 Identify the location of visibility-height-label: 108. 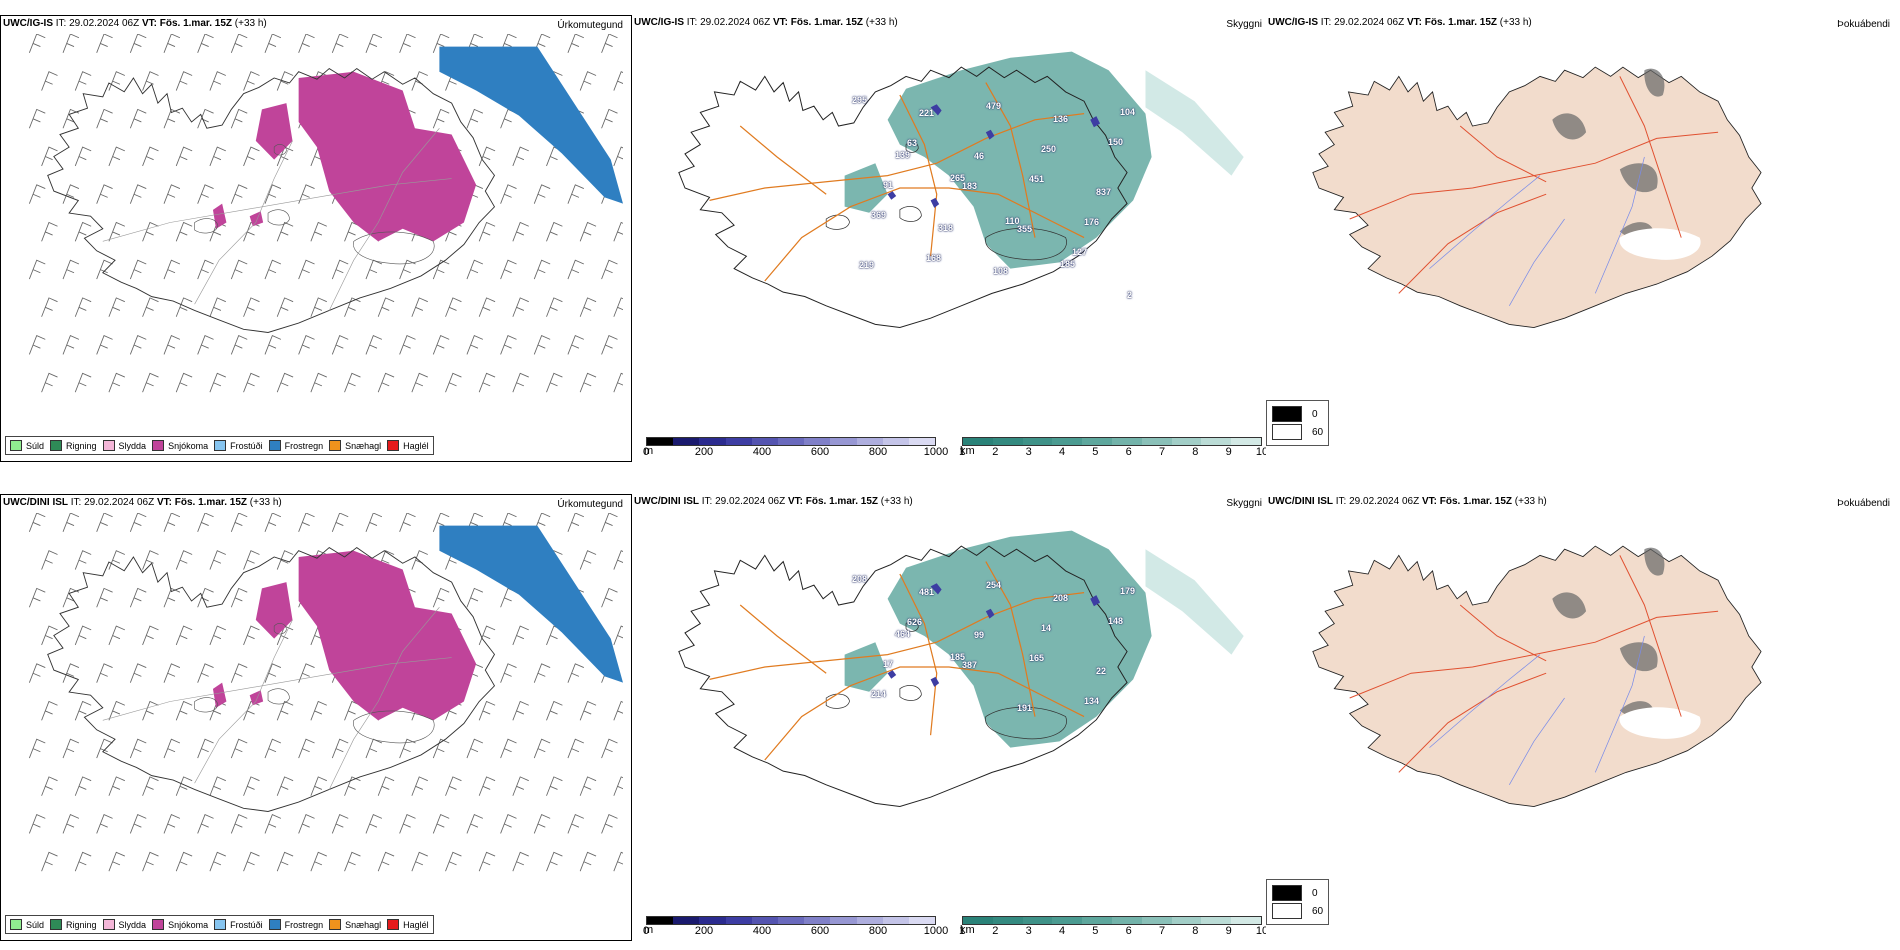
(1001, 271).